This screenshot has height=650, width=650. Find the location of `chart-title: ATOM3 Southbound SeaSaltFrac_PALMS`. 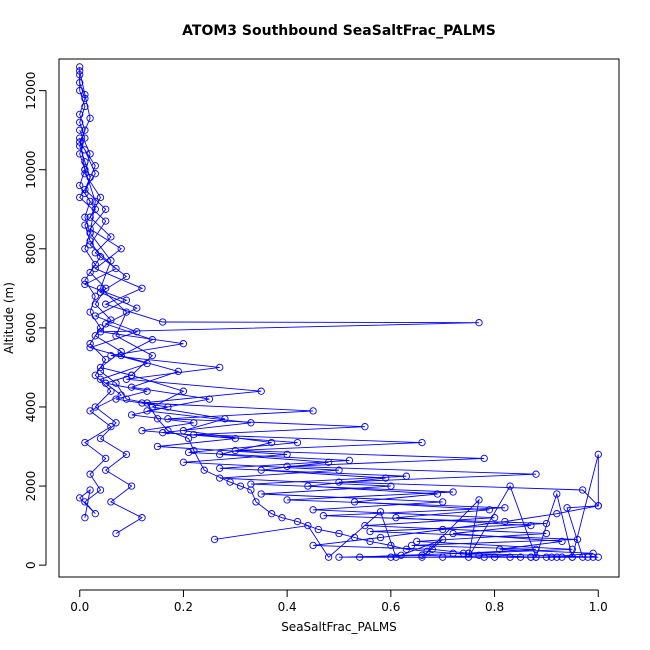

chart-title: ATOM3 Southbound SeaSaltFrac_PALMS is located at coordinates (339, 31).